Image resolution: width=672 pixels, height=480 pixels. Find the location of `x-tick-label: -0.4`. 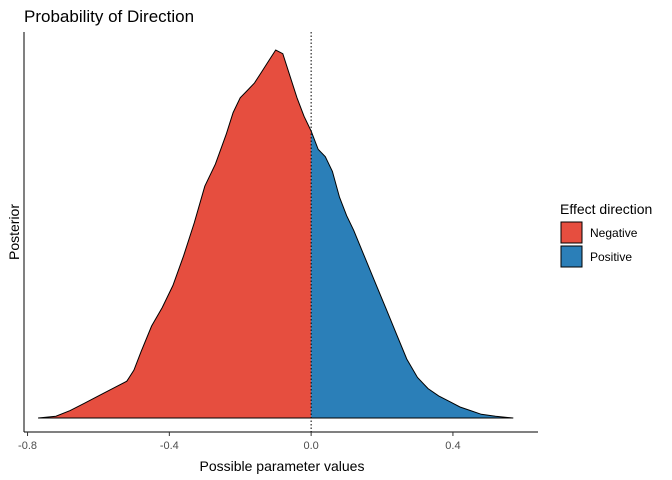

x-tick-label: -0.4 is located at coordinates (169, 446).